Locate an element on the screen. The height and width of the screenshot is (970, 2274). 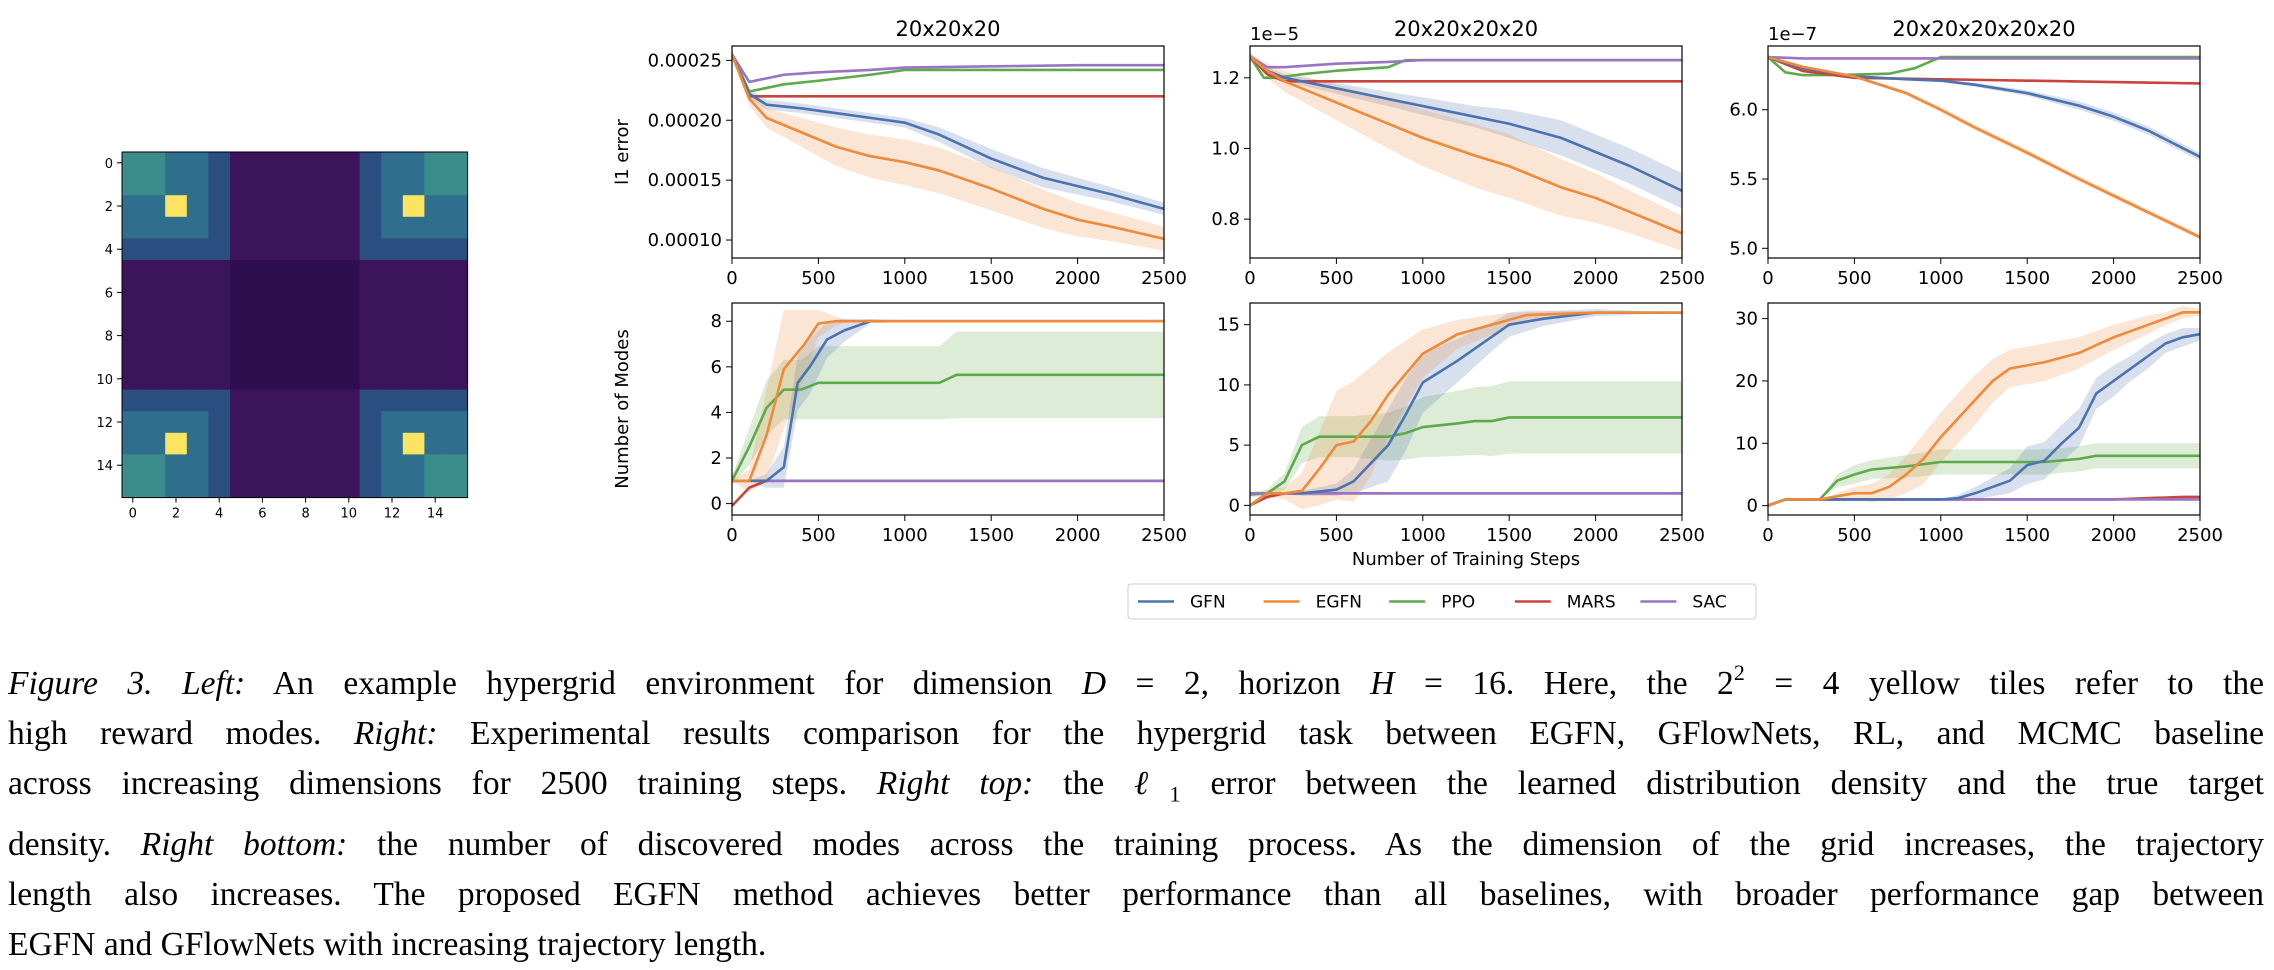
ytick-label: 6.0 is located at coordinates (1743, 110).